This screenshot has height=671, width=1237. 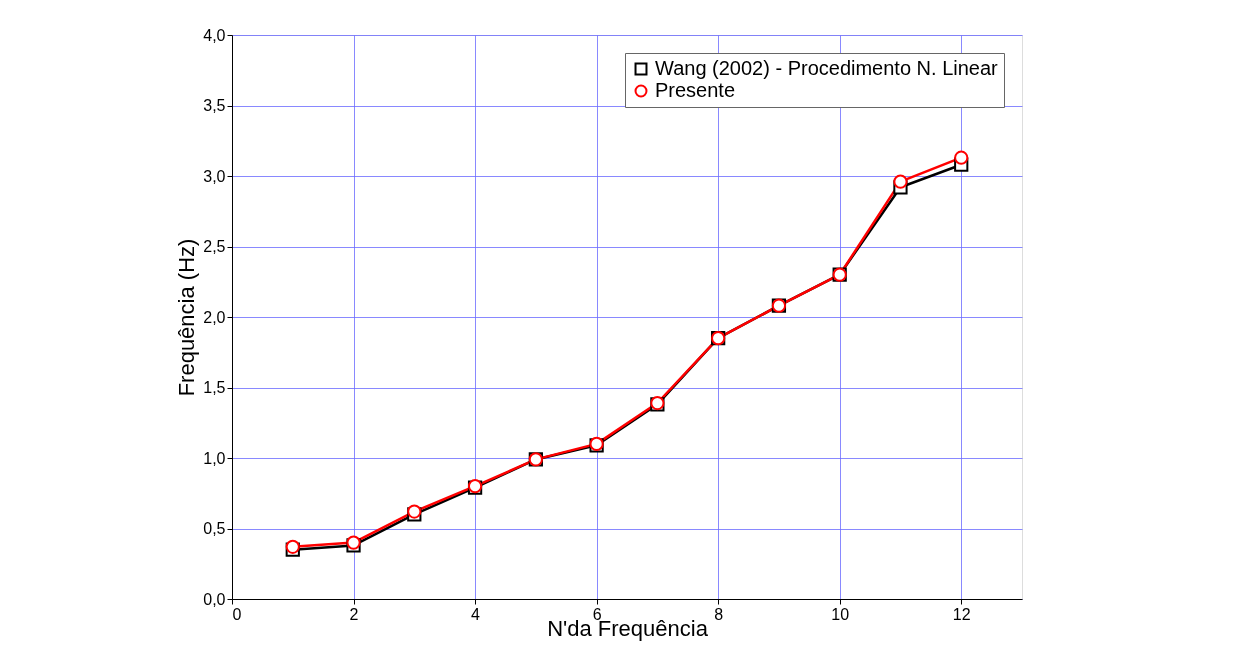 I want to click on x-tick-label: 4, so click(x=476, y=614).